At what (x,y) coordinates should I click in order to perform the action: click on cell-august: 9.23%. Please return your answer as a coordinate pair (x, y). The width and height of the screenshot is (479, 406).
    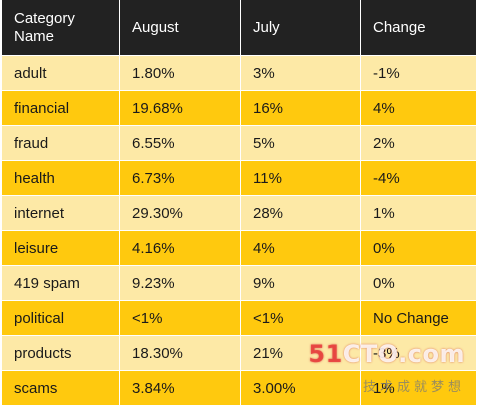
    Looking at the image, I should click on (180, 282).